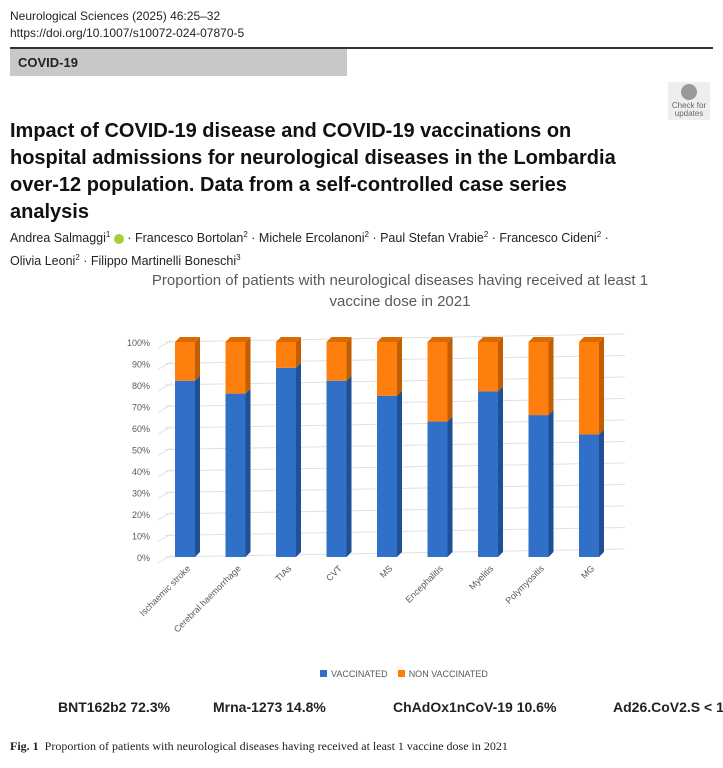 The height and width of the screenshot is (768, 723). What do you see at coordinates (689, 92) in the screenshot?
I see `bookmark-icon` at bounding box center [689, 92].